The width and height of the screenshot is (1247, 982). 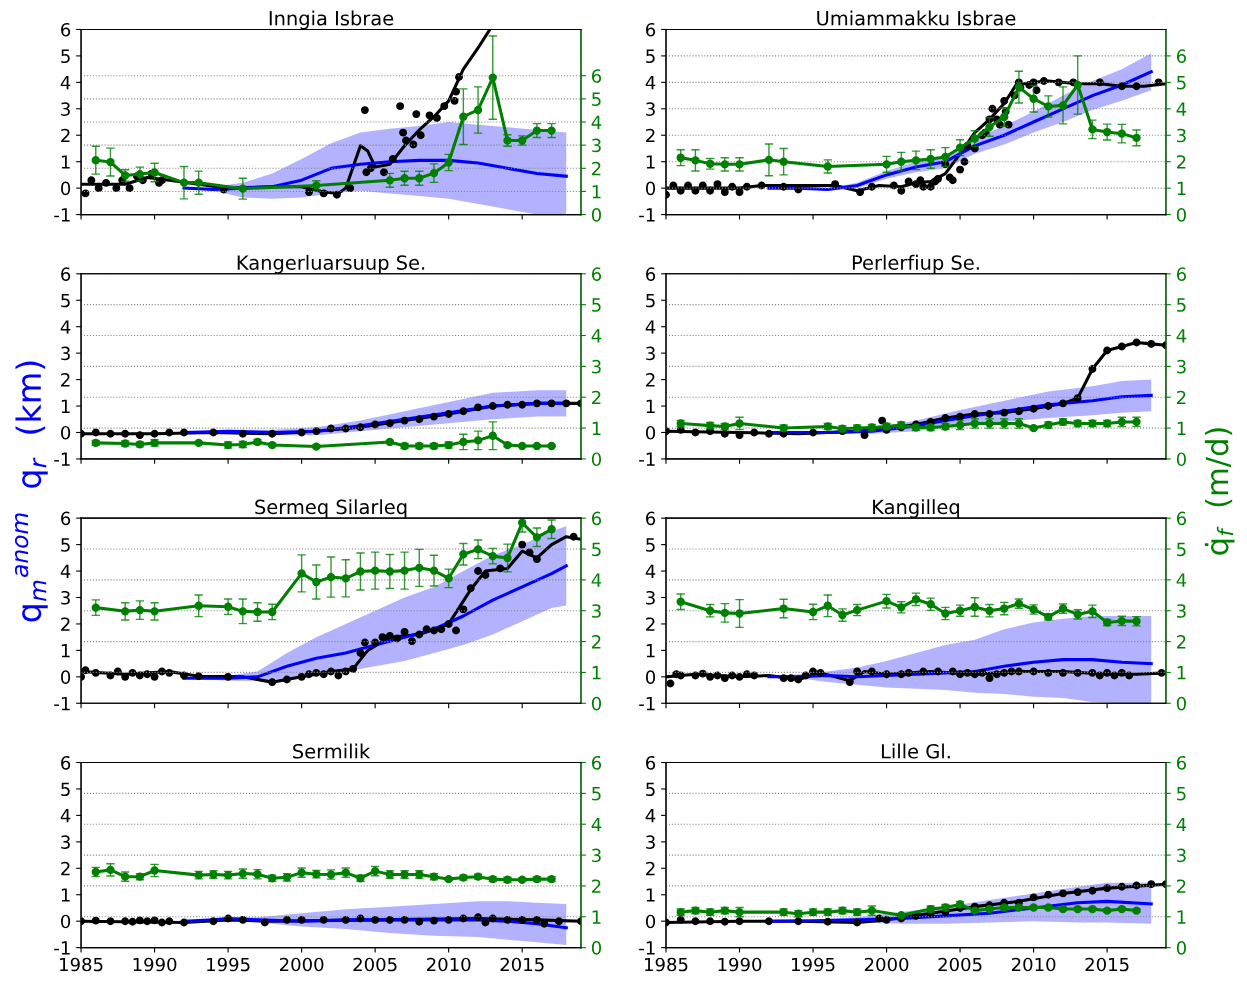 I want to click on chart-title: Kangerluarsuup Se., so click(x=331, y=264).